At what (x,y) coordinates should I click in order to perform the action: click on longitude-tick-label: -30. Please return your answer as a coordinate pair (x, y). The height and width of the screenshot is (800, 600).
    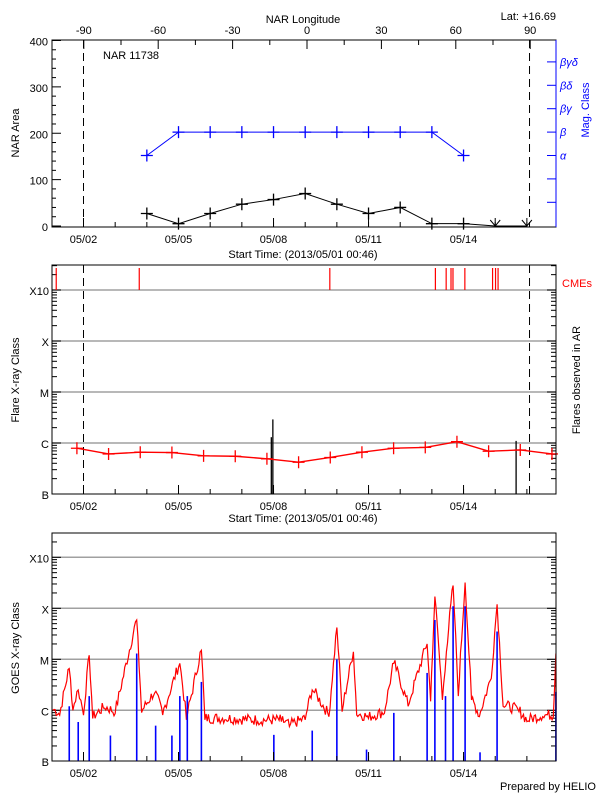
    Looking at the image, I should click on (233, 31).